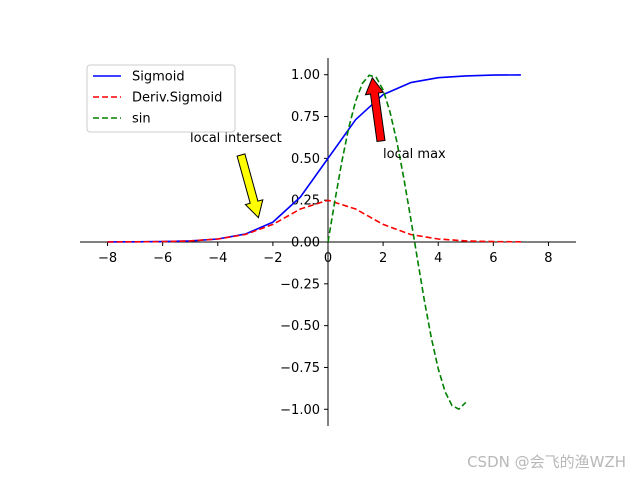 The width and height of the screenshot is (640, 480). I want to click on legend-box, so click(161, 98).